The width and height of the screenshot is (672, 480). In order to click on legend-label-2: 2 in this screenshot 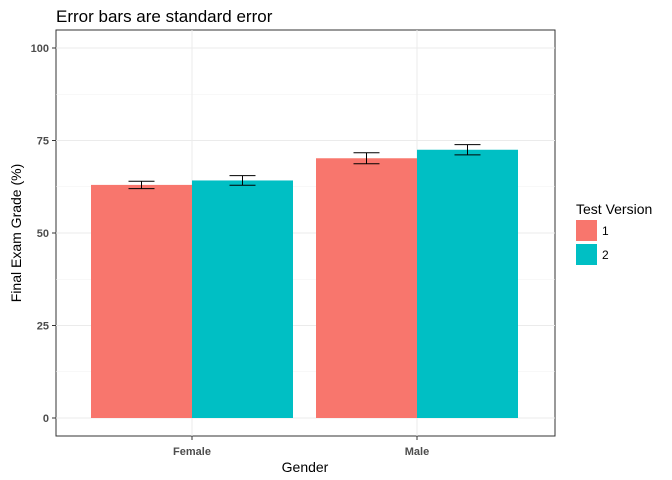, I will do `click(605, 255)`.